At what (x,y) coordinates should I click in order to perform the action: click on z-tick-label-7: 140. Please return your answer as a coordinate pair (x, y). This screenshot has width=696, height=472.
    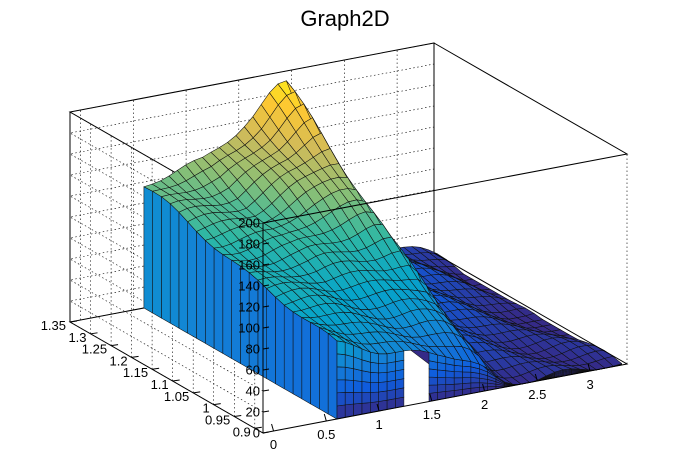
    Looking at the image, I should click on (249, 286).